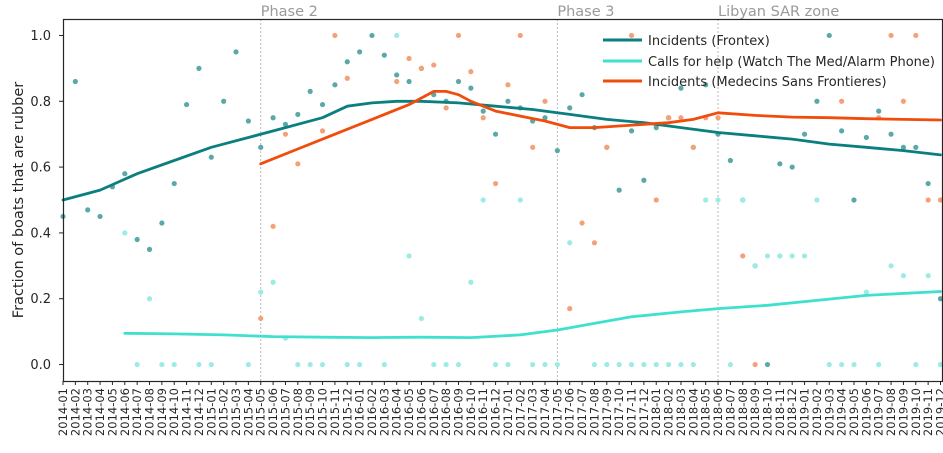  I want to click on x-tick-label: 2018-08, so click(743, 412).